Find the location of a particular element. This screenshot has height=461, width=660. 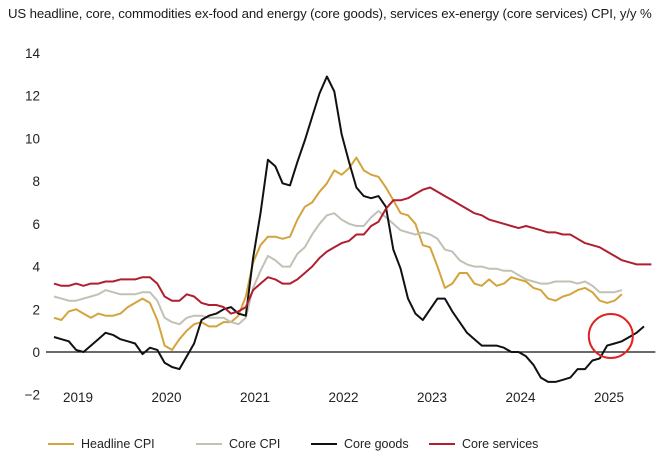

legend-swatch-core-services is located at coordinates (442, 444).